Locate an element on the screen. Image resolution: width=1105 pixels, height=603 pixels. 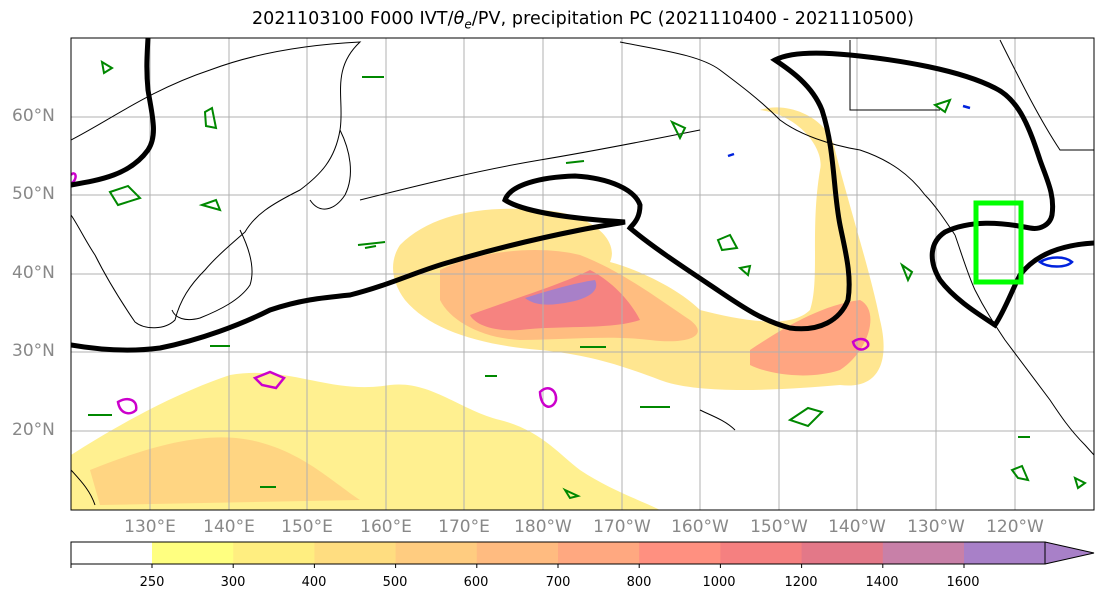
colorbar-tick-label: 700 is located at coordinates (558, 582).